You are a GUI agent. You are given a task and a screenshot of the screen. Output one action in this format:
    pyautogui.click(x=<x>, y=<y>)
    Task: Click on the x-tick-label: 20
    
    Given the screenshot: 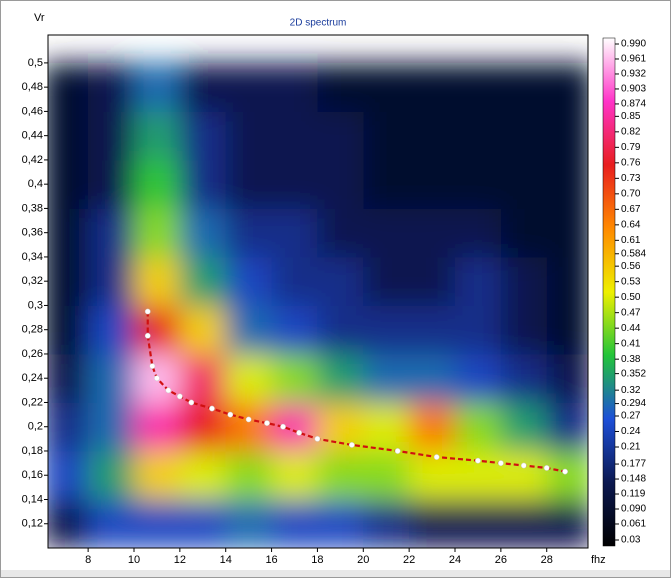 What is the action you would take?
    pyautogui.click(x=363, y=560)
    